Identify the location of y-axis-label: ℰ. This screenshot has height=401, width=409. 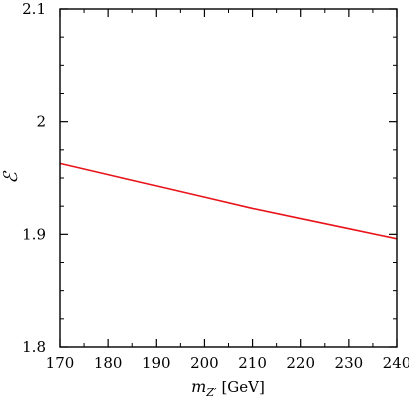
(11, 177).